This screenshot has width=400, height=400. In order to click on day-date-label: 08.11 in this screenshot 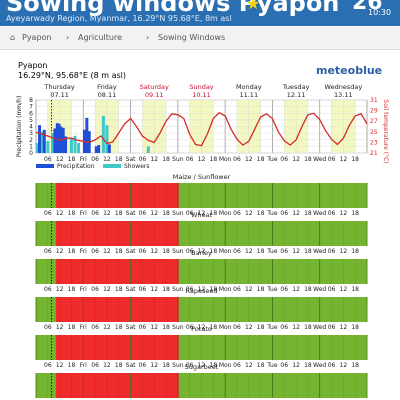, I will do `click(107, 95)`.